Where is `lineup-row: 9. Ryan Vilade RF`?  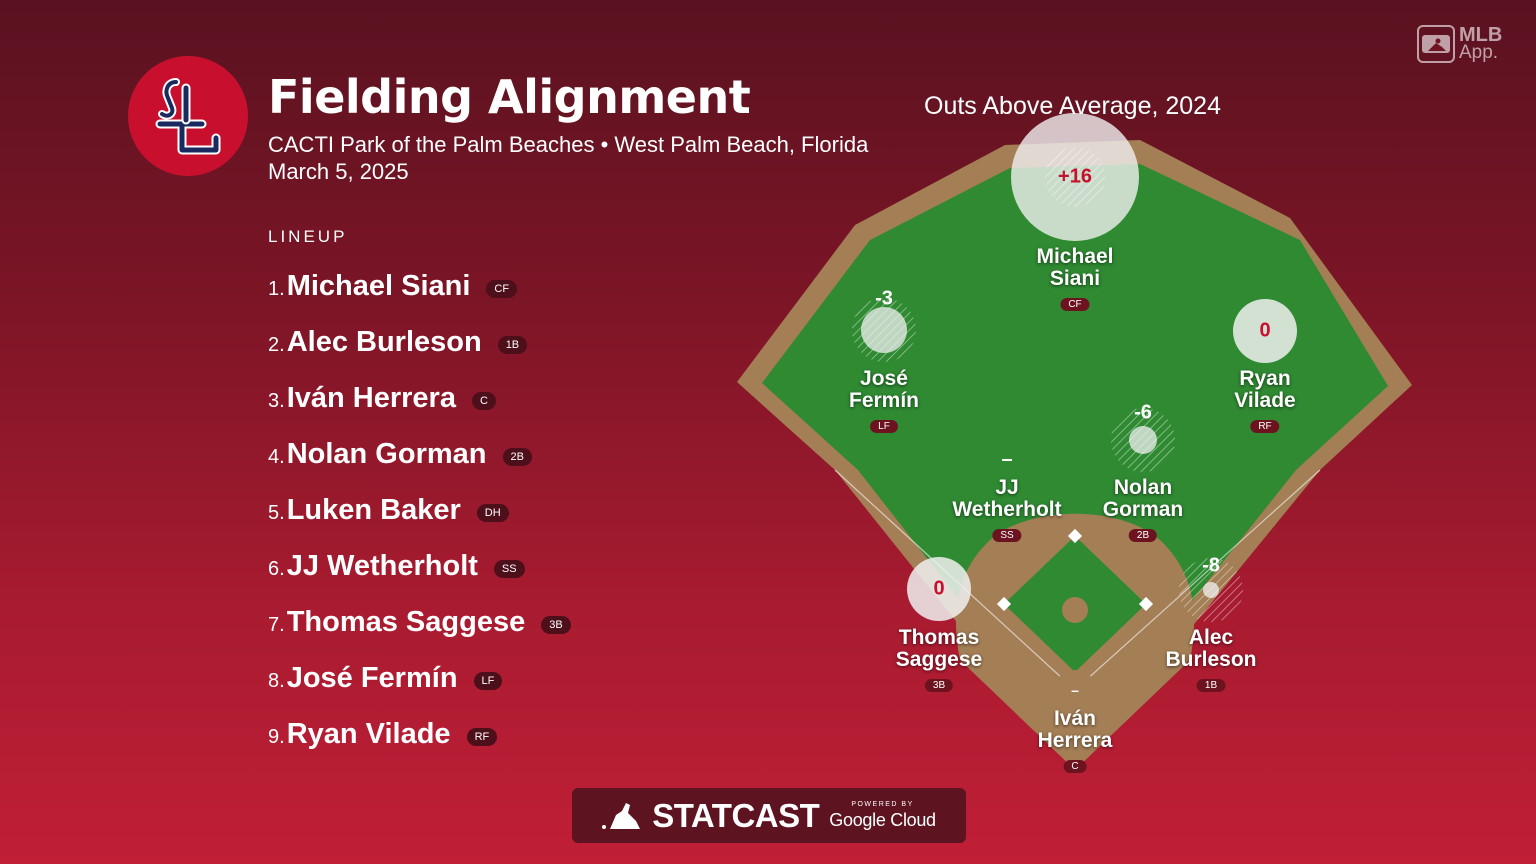 lineup-row: 9. Ryan Vilade RF is located at coordinates (419, 734).